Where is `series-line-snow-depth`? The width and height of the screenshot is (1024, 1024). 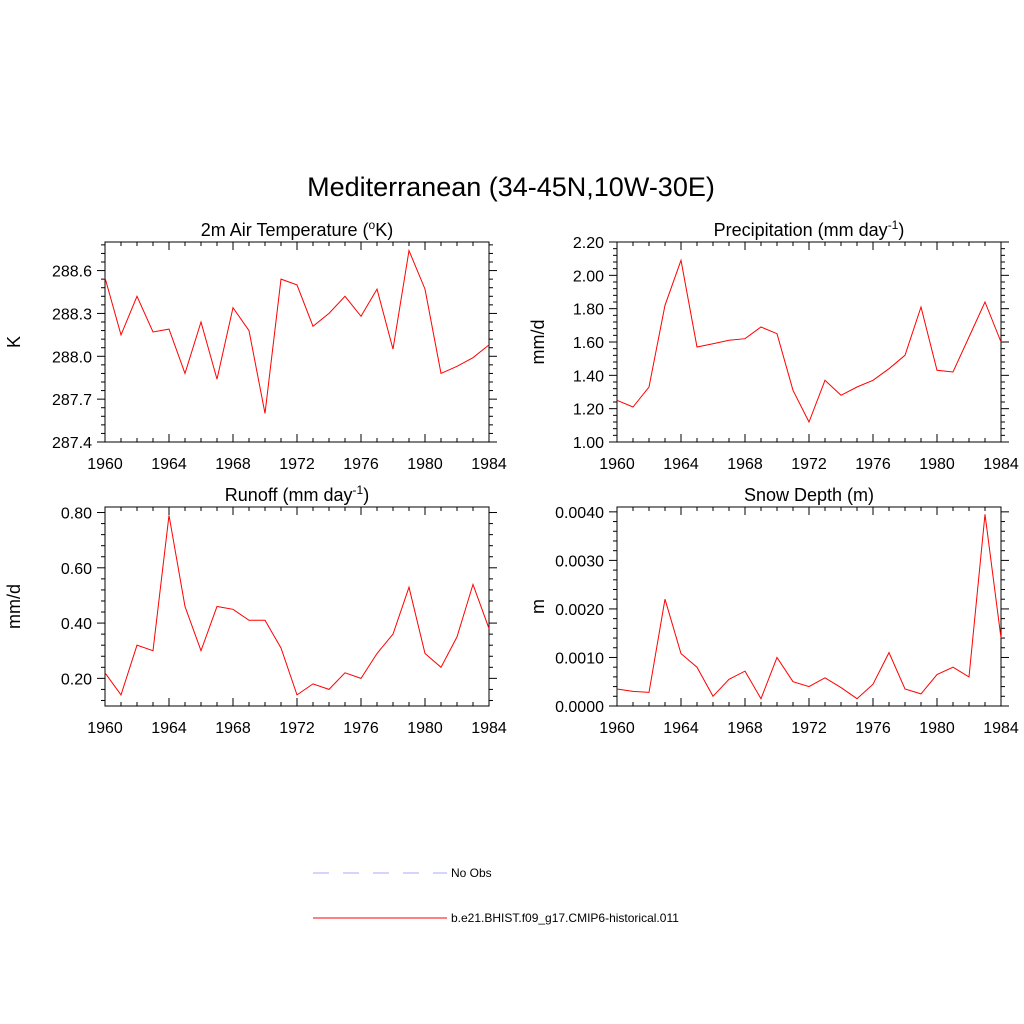
series-line-snow-depth is located at coordinates (809, 607).